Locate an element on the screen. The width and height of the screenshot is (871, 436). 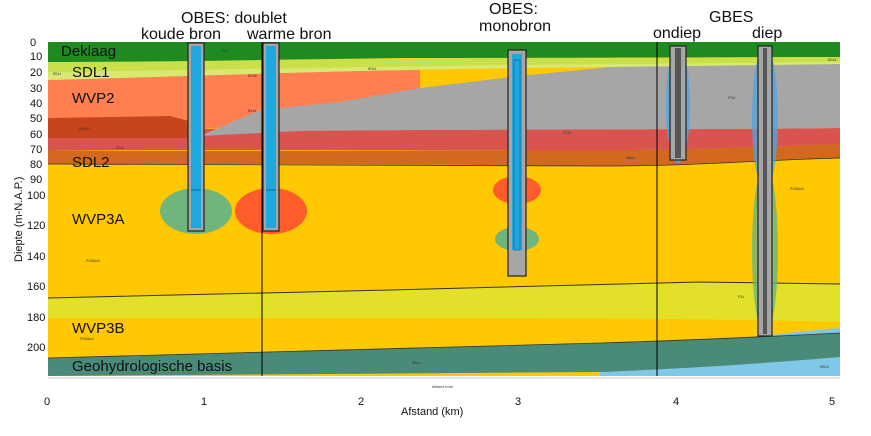
formation-code: HLc is located at coordinates (225, 51).